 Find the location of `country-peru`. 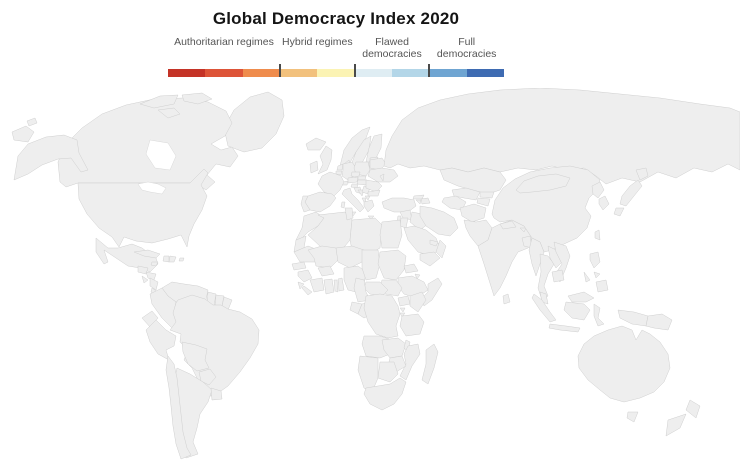

country-peru is located at coordinates (161, 340).